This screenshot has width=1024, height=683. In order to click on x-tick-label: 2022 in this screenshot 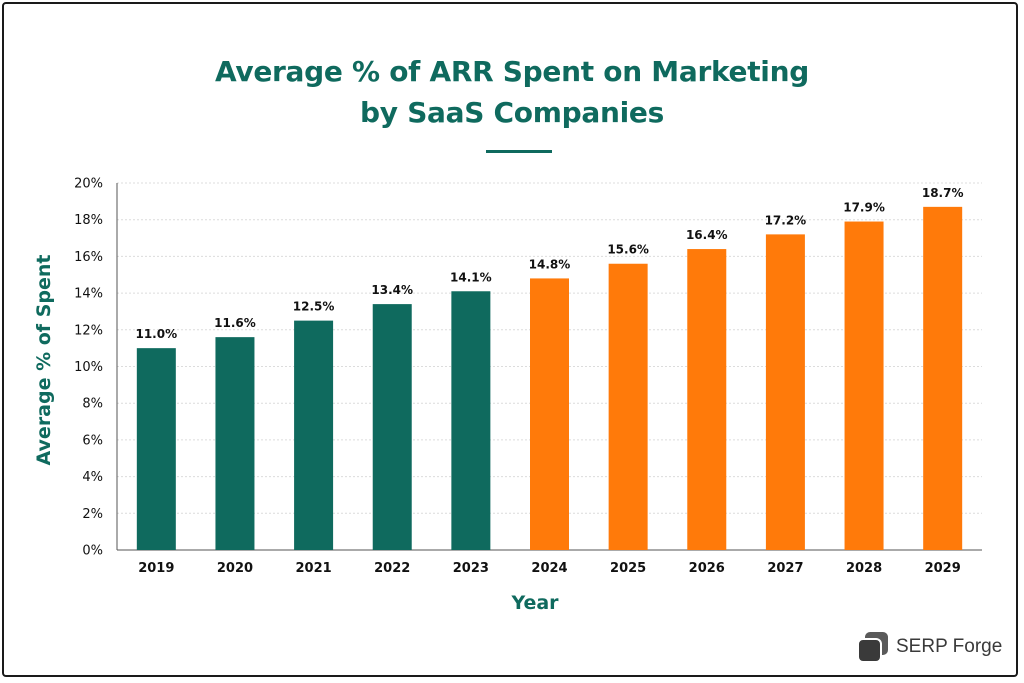, I will do `click(392, 568)`.